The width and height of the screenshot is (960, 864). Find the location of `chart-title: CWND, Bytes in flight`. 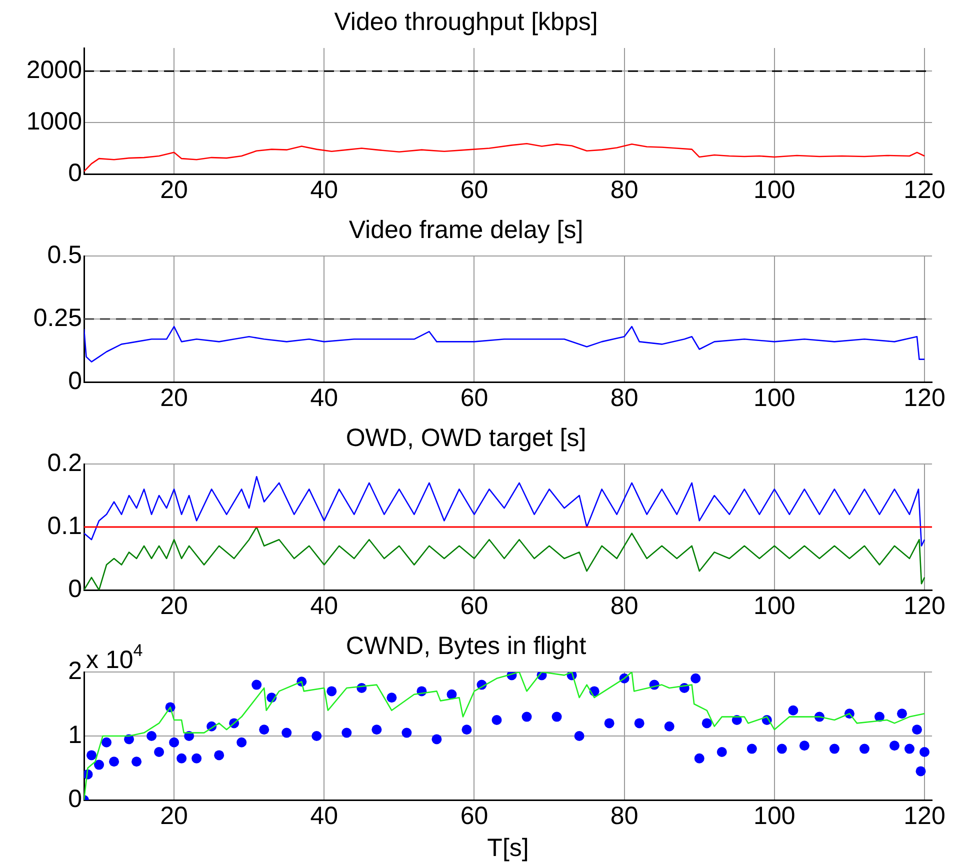

chart-title: CWND, Bytes in flight is located at coordinates (466, 646).